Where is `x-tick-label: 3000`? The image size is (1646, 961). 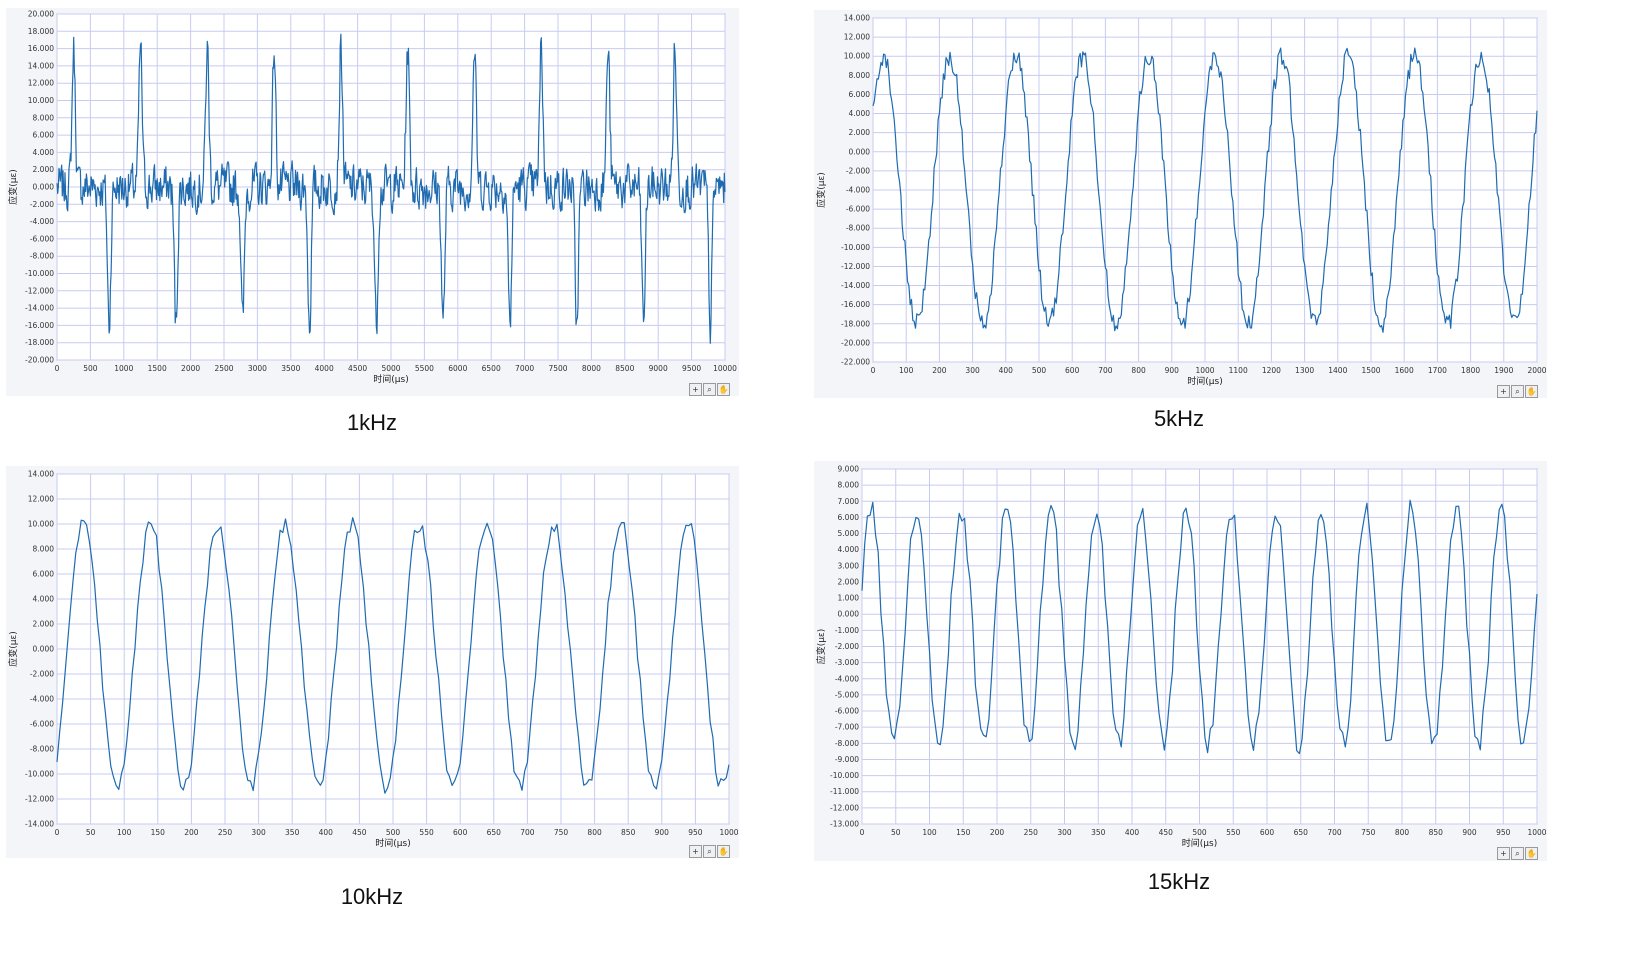 x-tick-label: 3000 is located at coordinates (257, 368).